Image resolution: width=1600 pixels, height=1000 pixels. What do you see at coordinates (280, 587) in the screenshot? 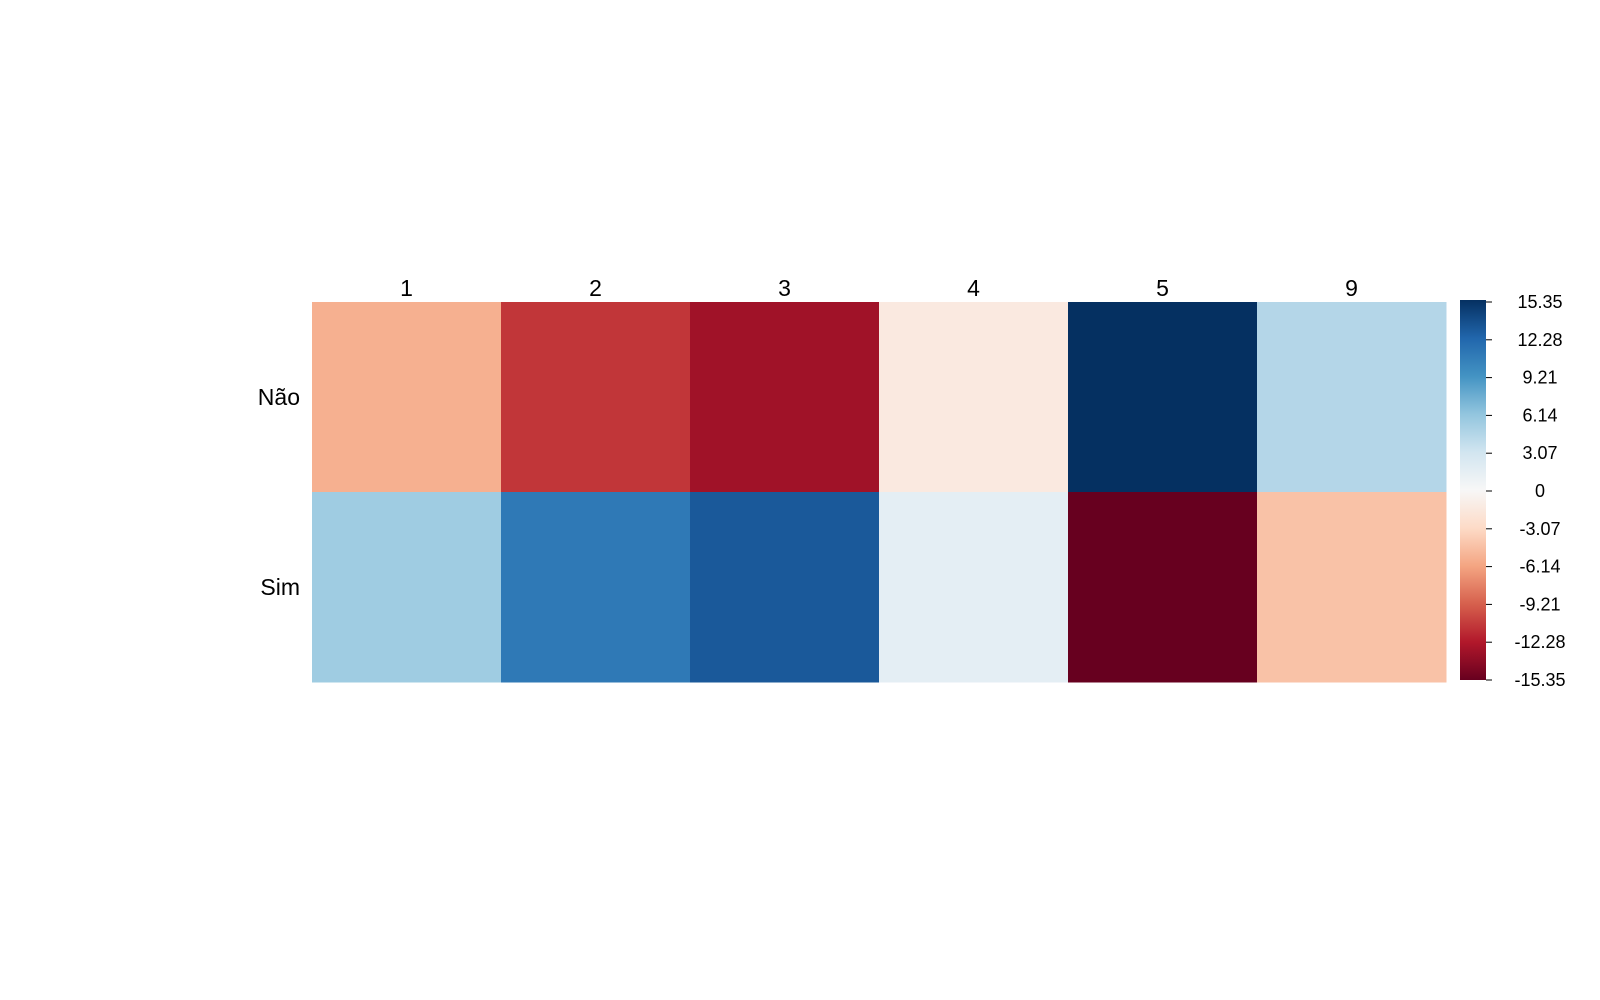
I see `row-tick-label: Sim` at bounding box center [280, 587].